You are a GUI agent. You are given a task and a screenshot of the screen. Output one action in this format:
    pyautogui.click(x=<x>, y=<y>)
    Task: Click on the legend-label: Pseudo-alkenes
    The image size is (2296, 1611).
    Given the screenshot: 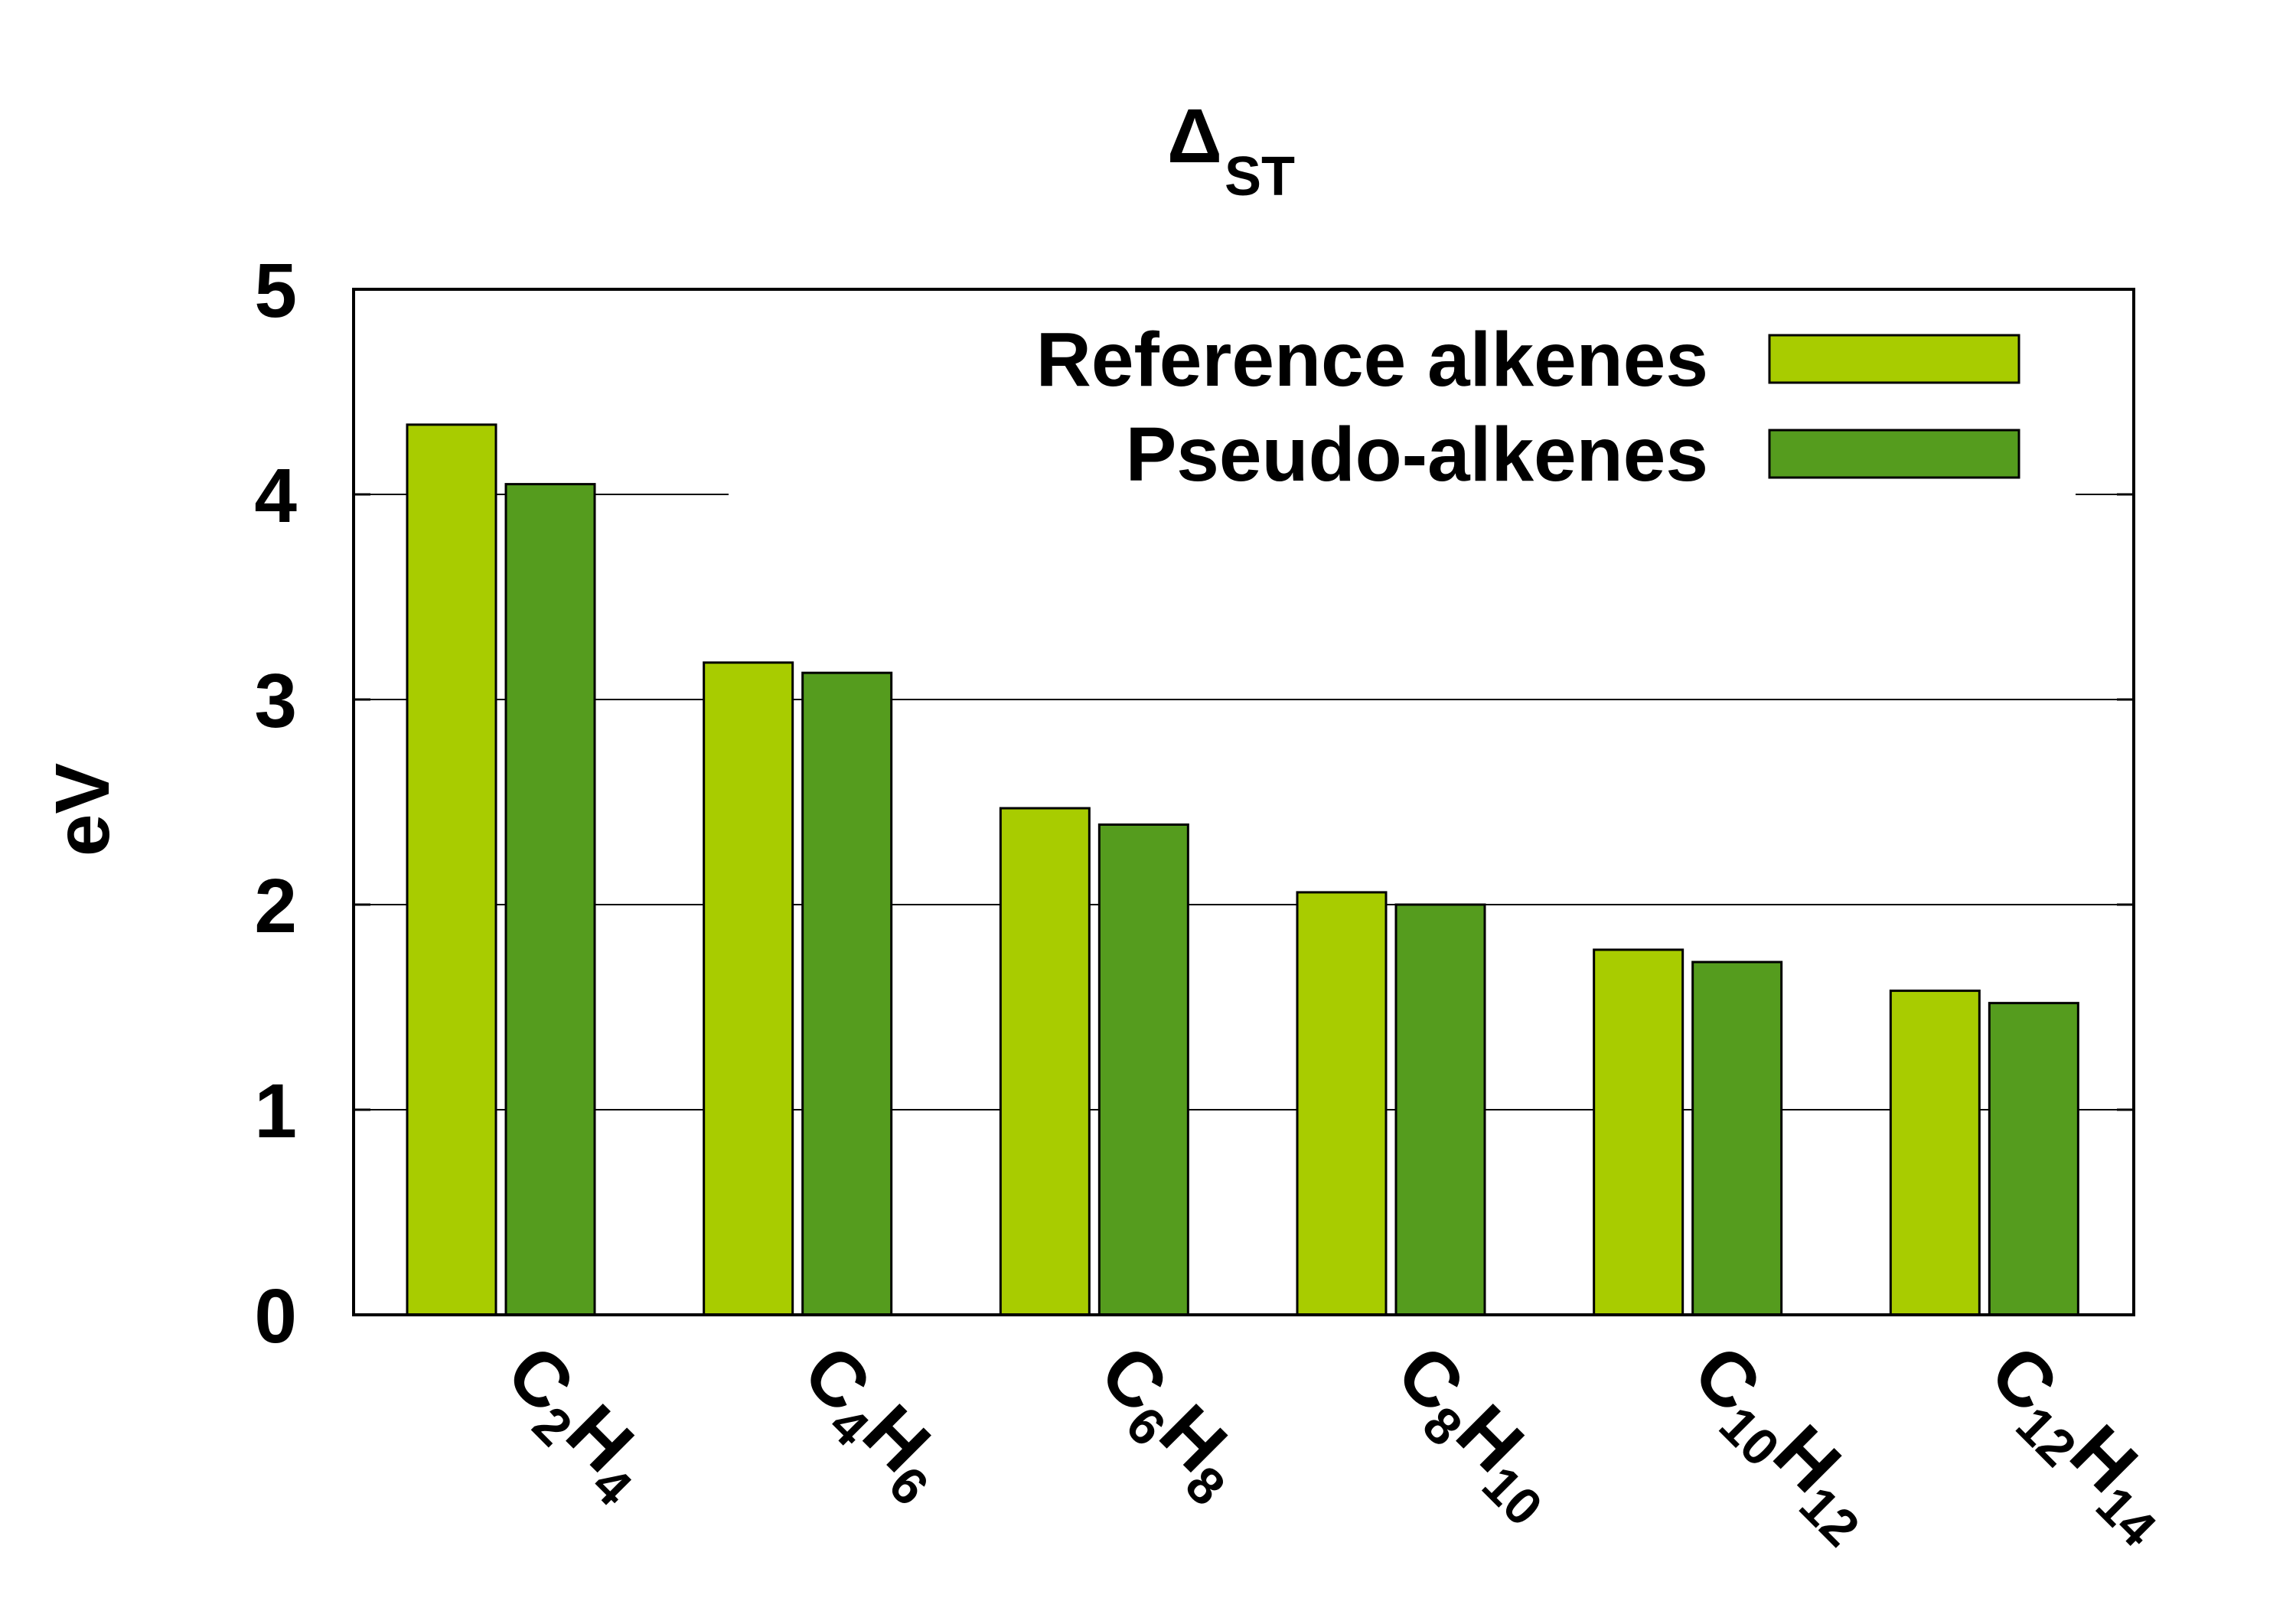 What is the action you would take?
    pyautogui.click(x=1417, y=454)
    